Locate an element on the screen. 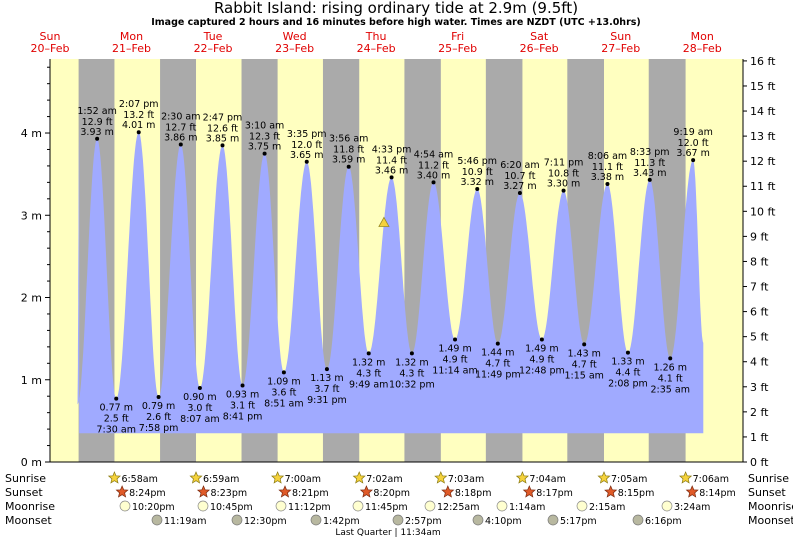  high-tide-time: 3:35 pm is located at coordinates (307, 134).